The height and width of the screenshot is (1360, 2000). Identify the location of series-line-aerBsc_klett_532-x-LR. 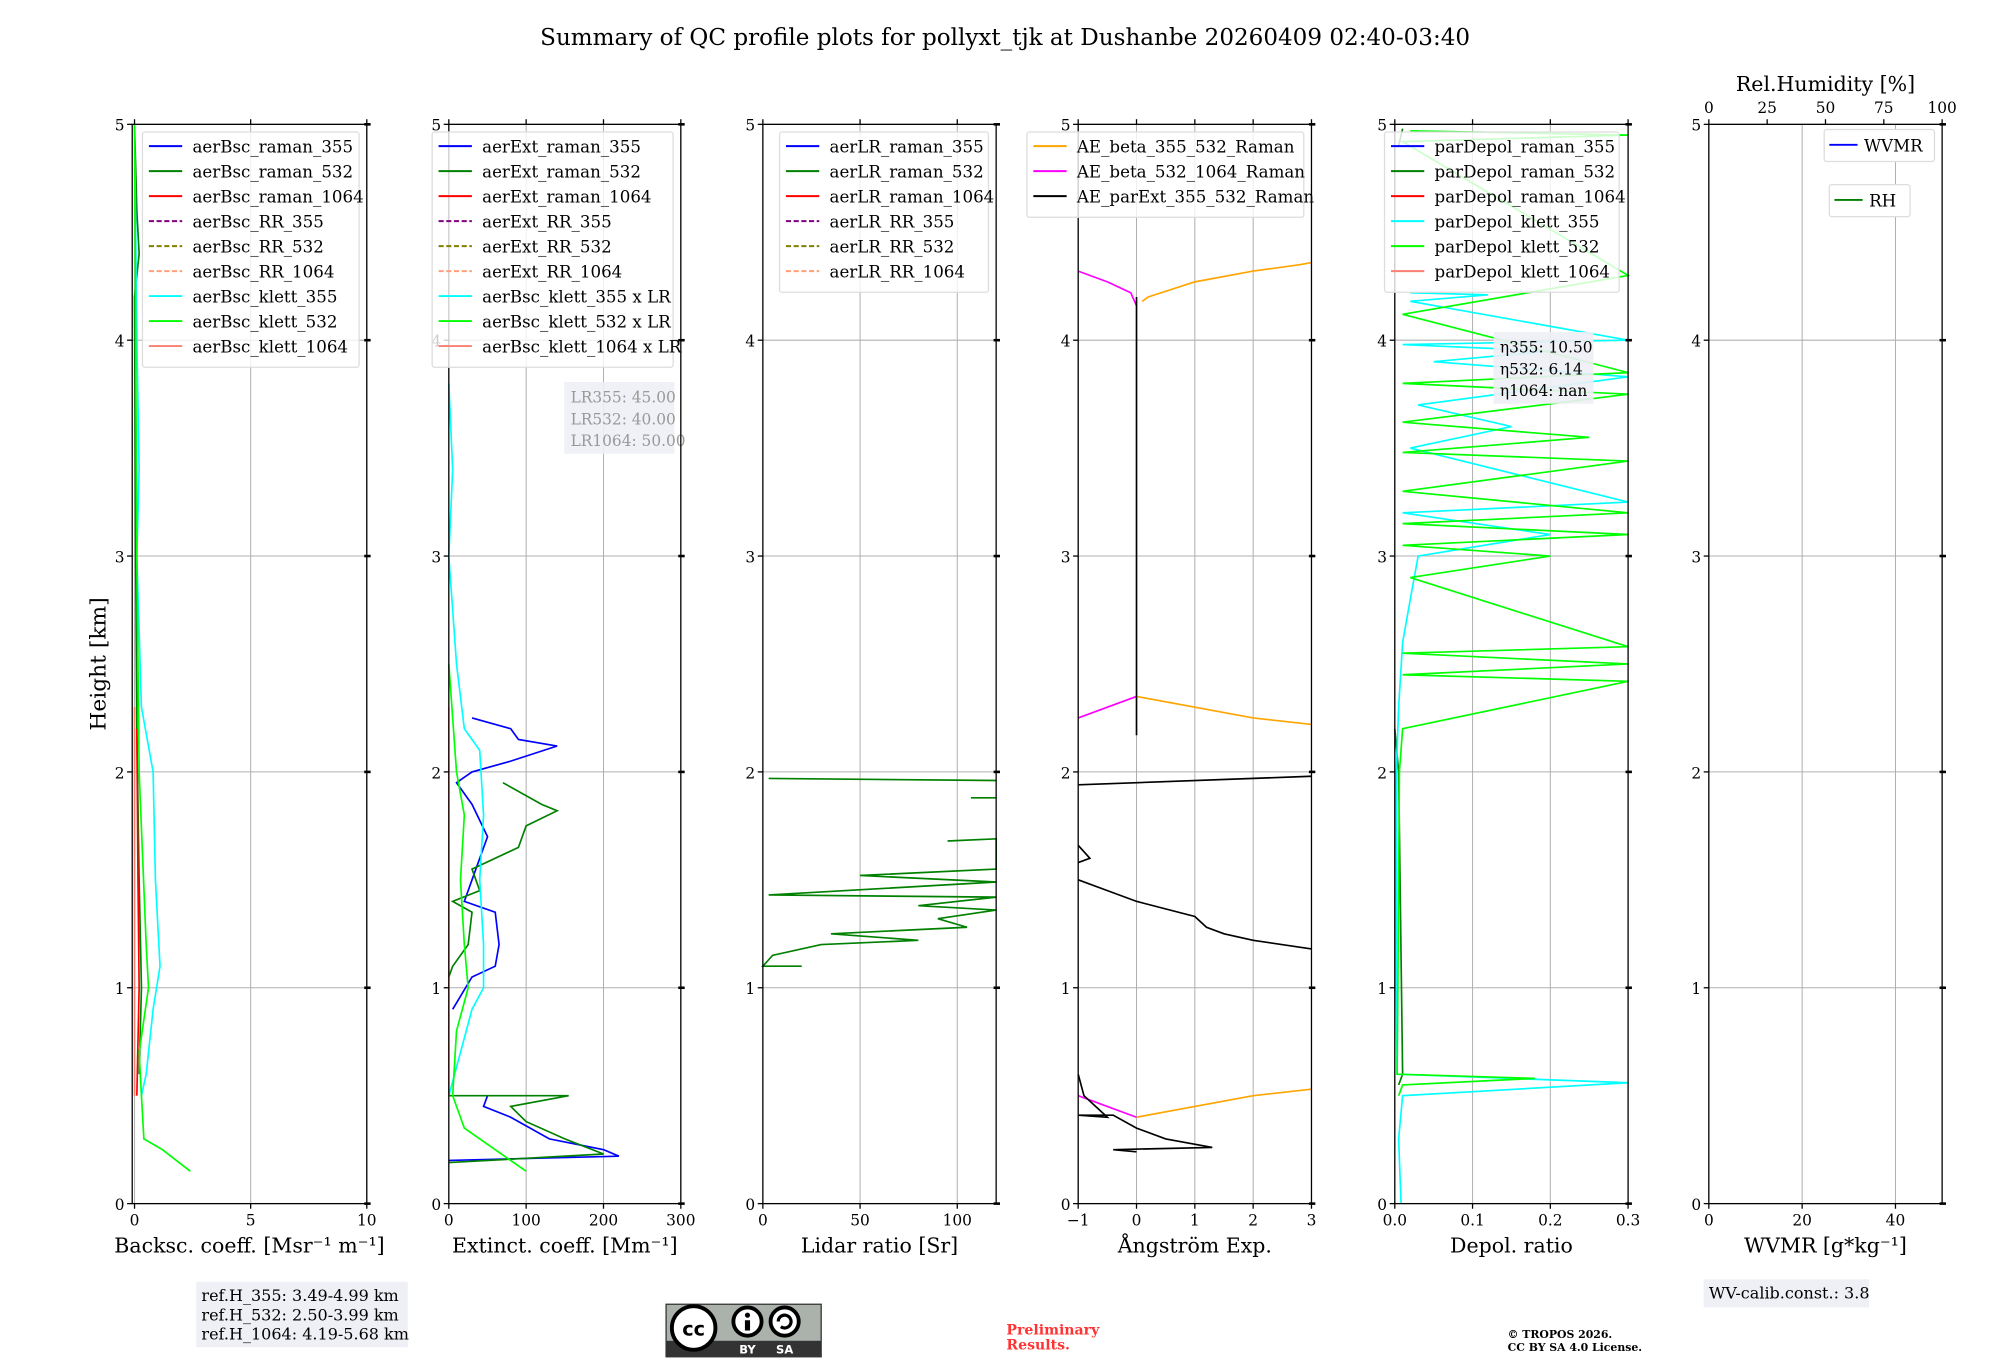
(487, 917).